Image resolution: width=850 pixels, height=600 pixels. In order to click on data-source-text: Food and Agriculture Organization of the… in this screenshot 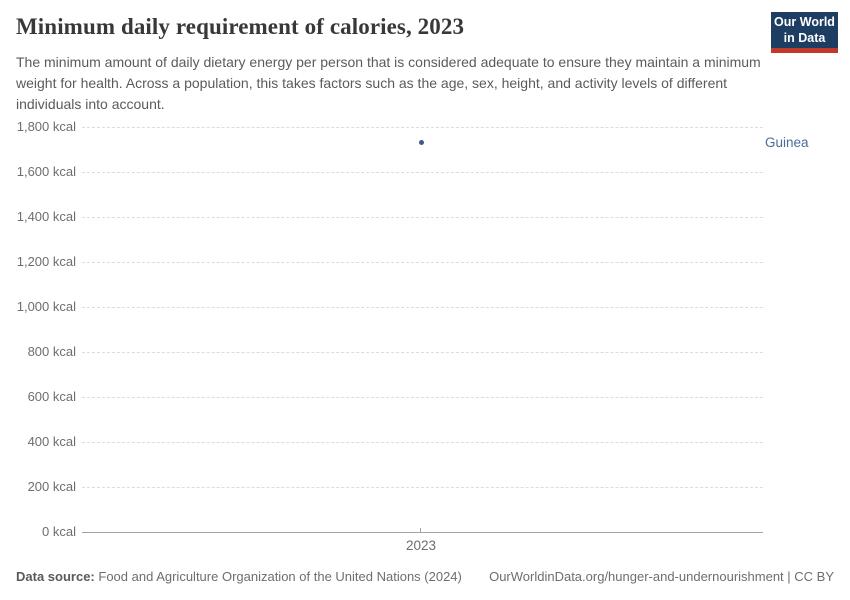, I will do `click(280, 576)`.